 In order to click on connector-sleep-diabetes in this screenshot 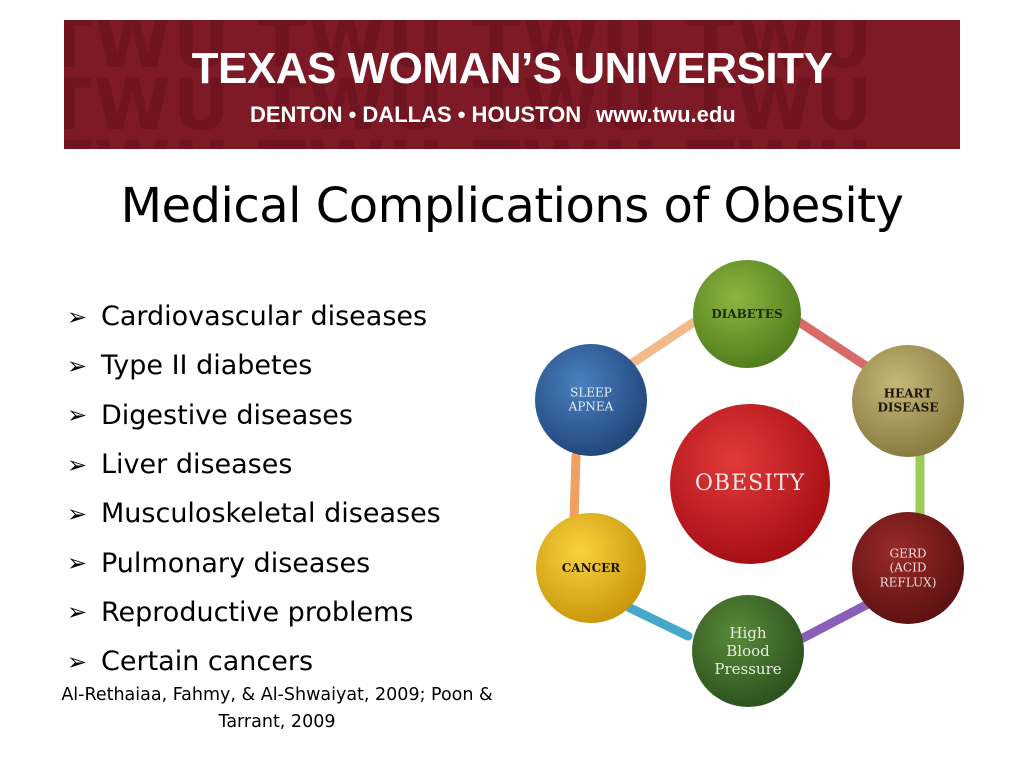, I will do `click(661, 344)`.